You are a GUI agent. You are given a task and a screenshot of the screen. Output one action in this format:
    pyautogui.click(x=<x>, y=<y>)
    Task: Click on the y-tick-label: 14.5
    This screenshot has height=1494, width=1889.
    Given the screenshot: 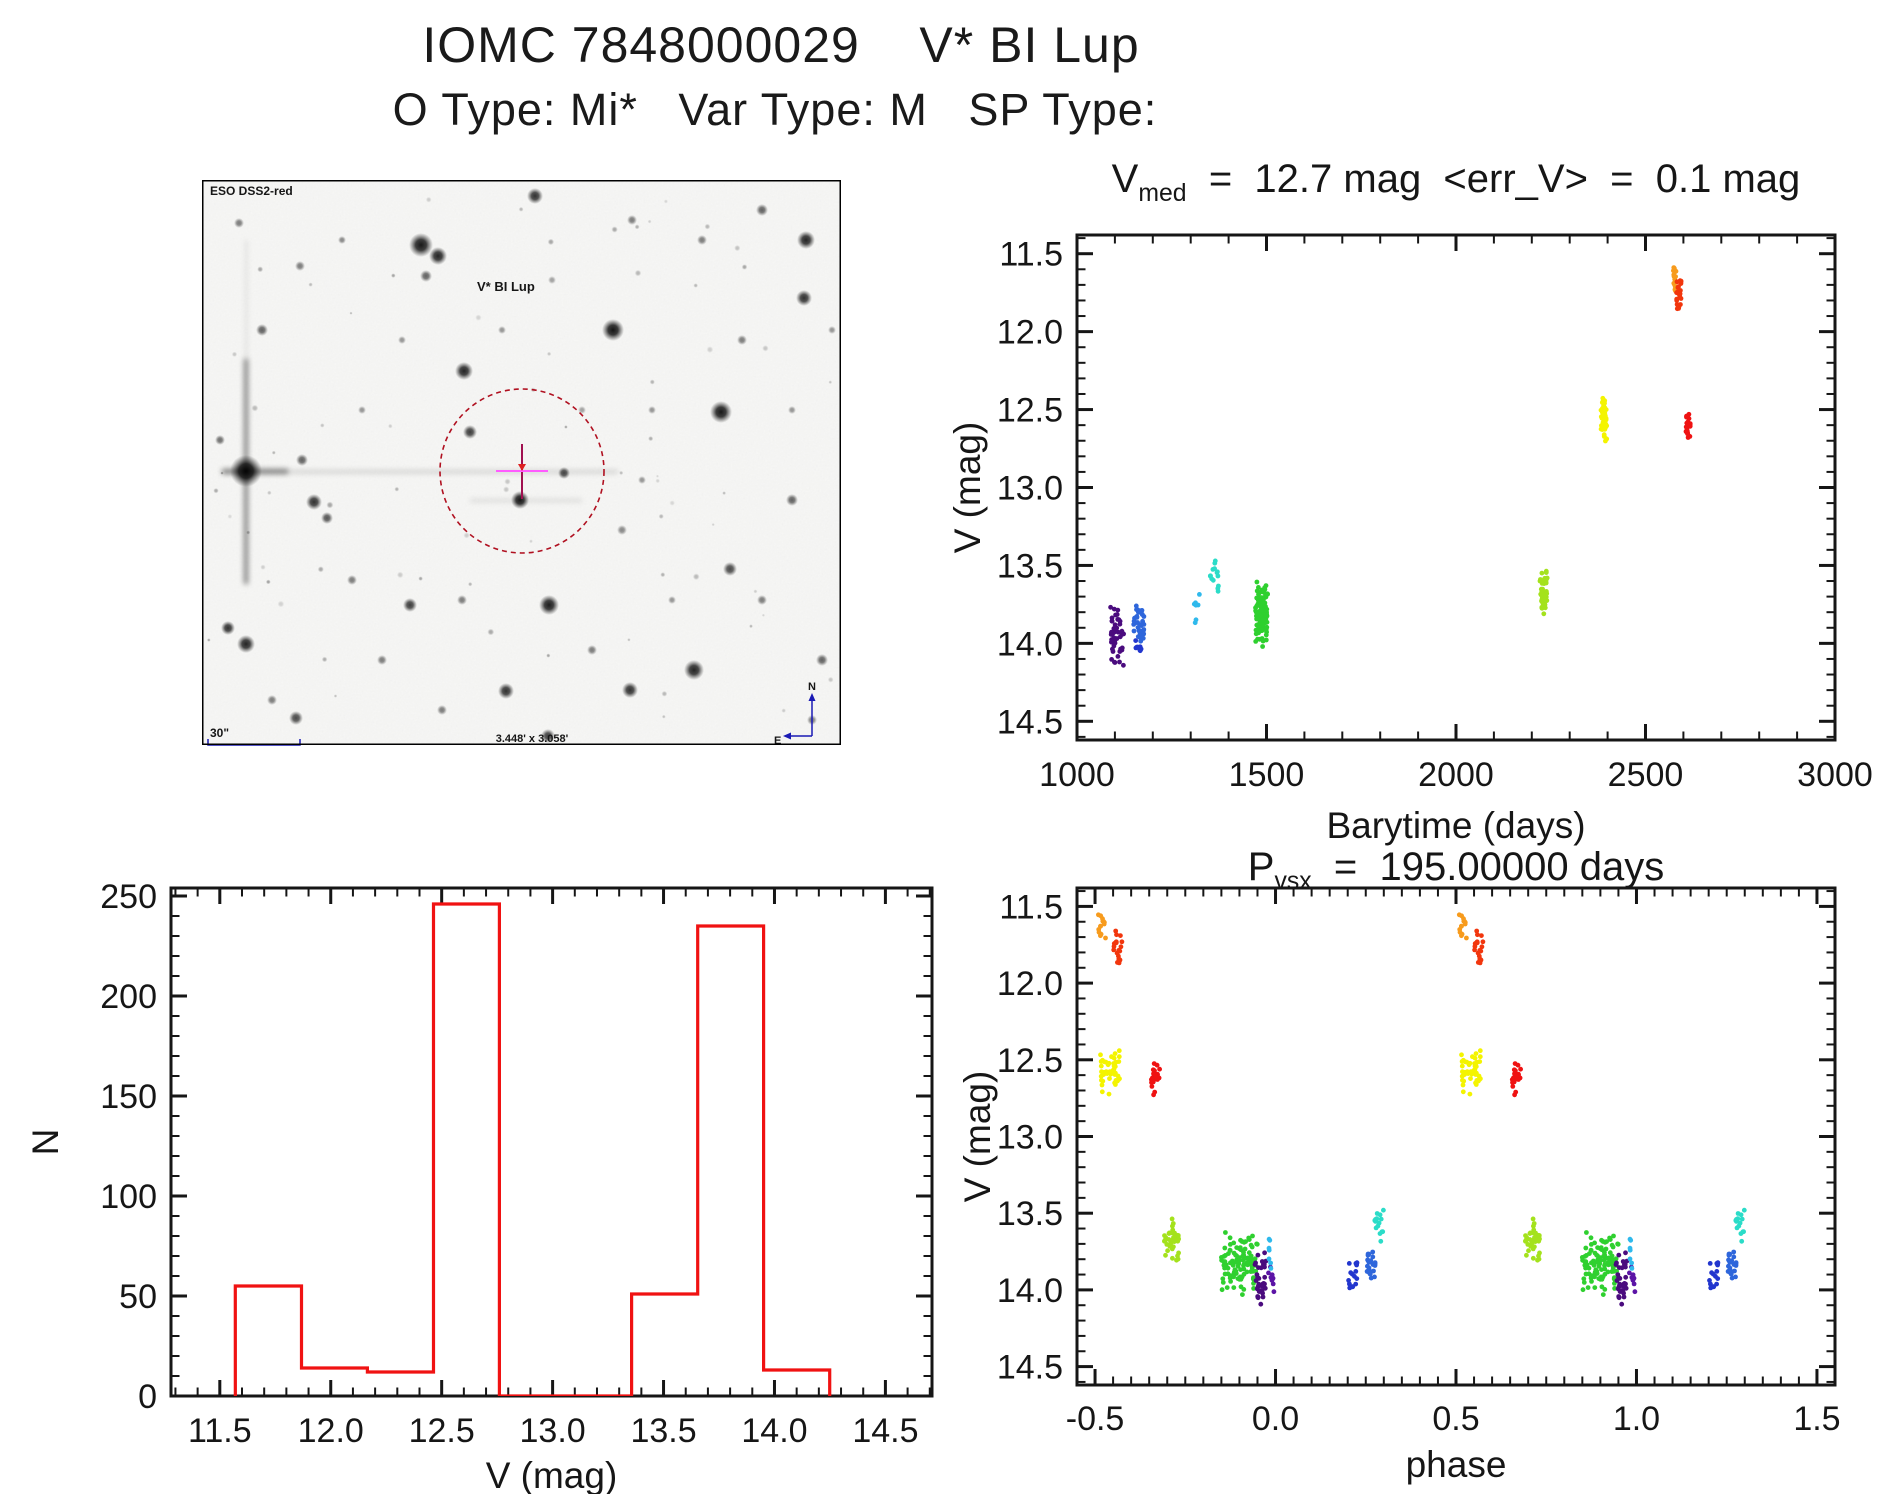 What is the action you would take?
    pyautogui.click(x=1030, y=1368)
    